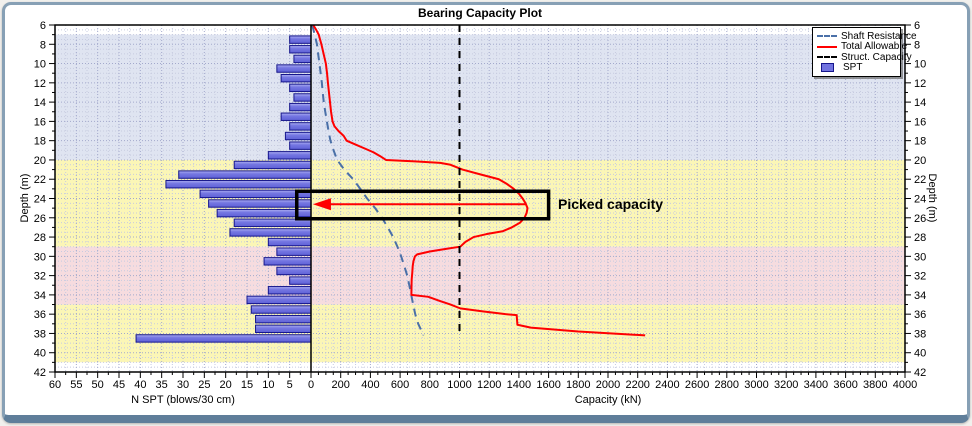 The width and height of the screenshot is (972, 426). What do you see at coordinates (119, 385) in the screenshot?
I see `tick-label: 45` at bounding box center [119, 385].